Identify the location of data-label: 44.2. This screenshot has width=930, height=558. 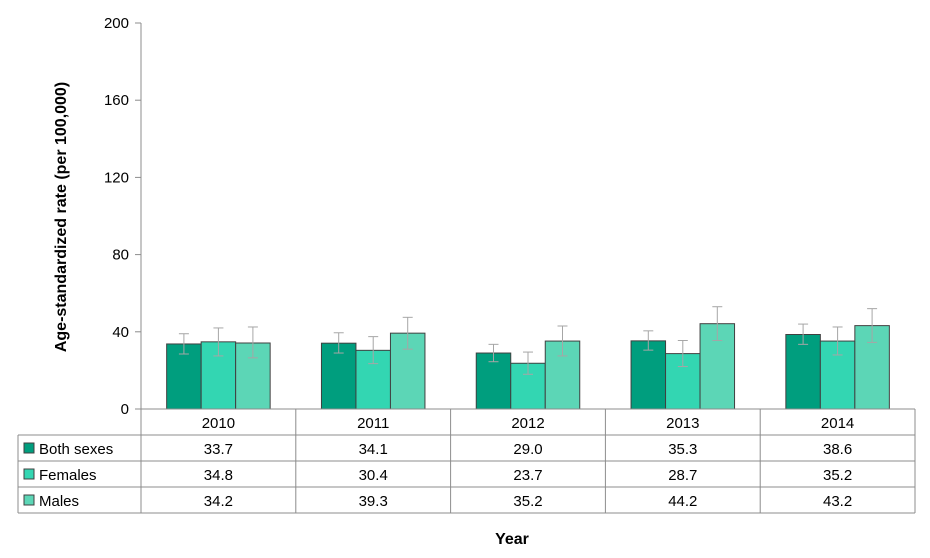
(682, 501).